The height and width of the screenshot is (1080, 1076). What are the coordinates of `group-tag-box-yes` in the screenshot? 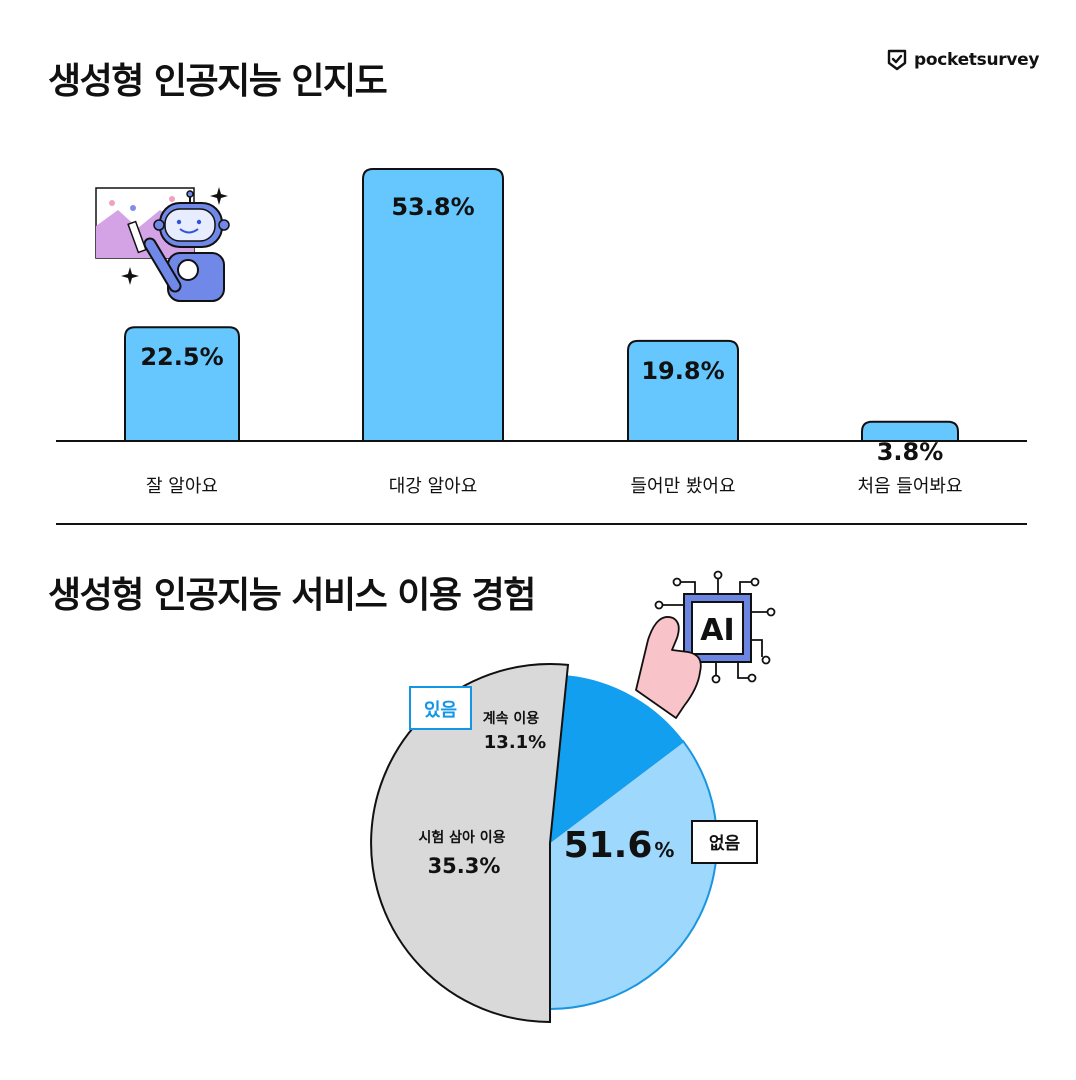 It's located at (440, 708).